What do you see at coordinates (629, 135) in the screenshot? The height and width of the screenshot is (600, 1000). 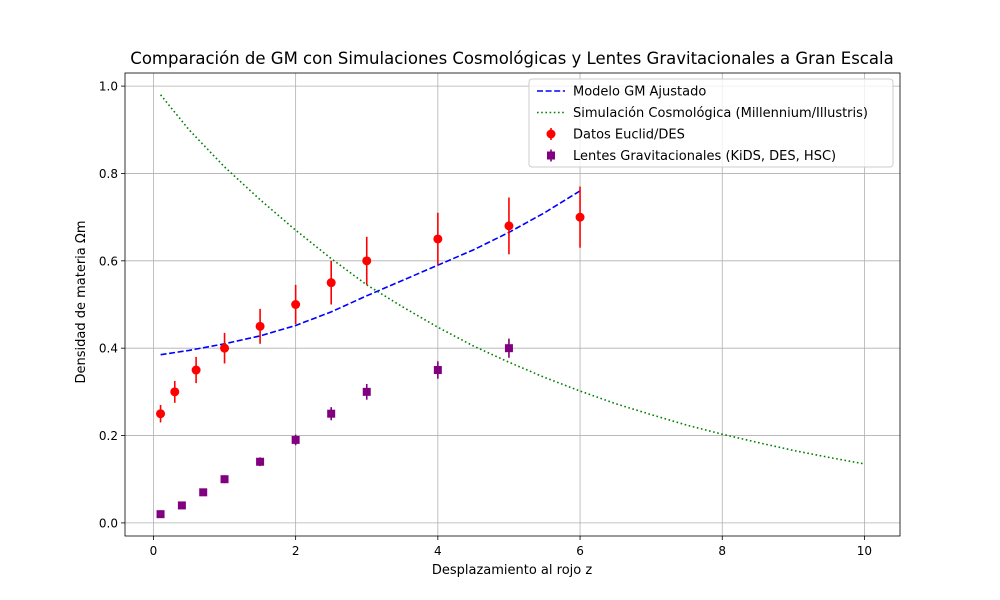 I see `legend-label: Datos Euclid/DES` at bounding box center [629, 135].